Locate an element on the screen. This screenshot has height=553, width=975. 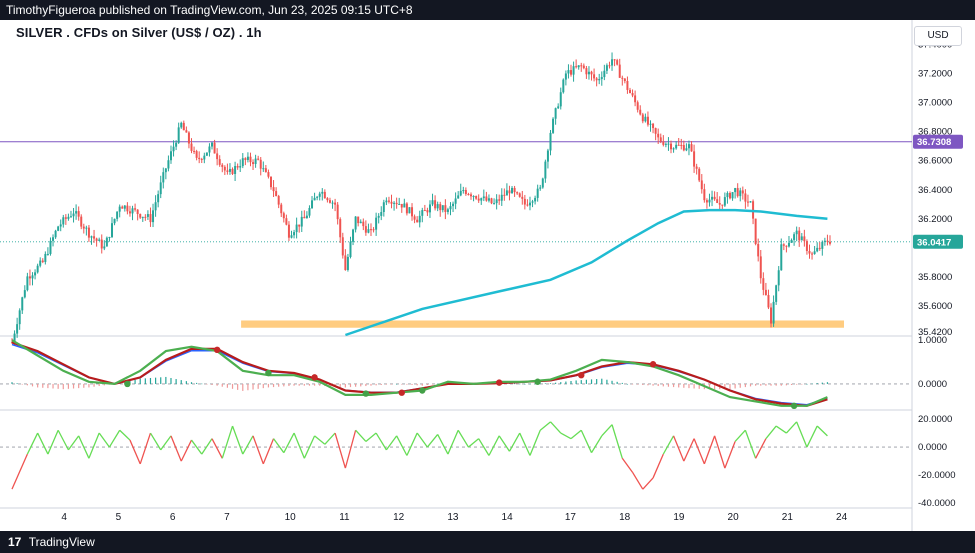
tradingview-logo-icon: 17 is located at coordinates (15, 542).